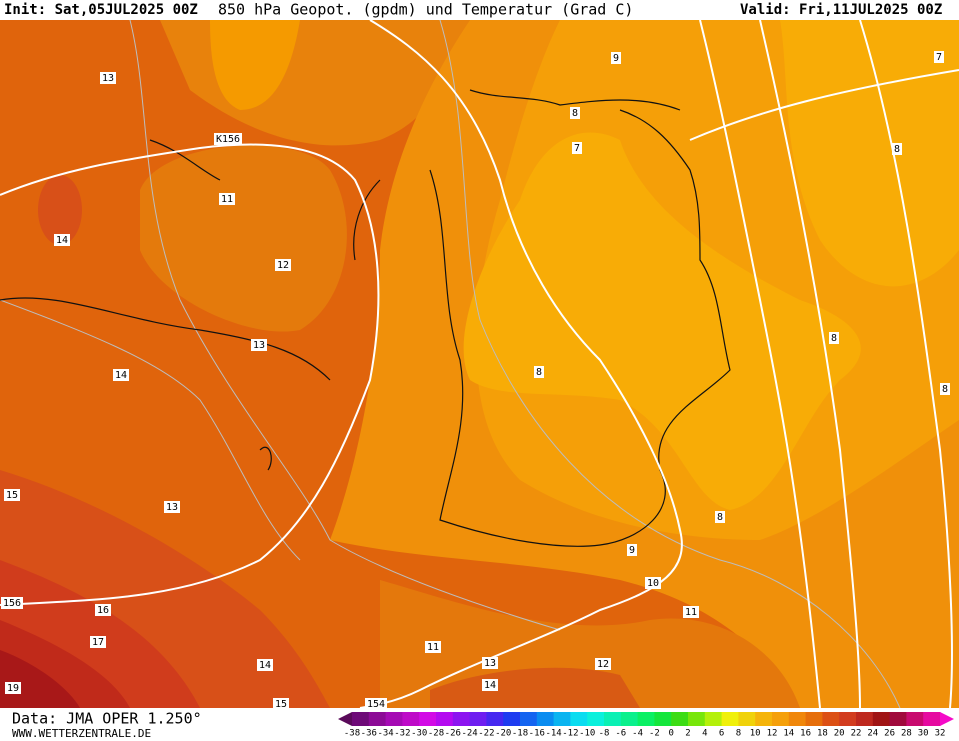  What do you see at coordinates (453, 734) in the screenshot?
I see `colorbar-label: -26` at bounding box center [453, 734].